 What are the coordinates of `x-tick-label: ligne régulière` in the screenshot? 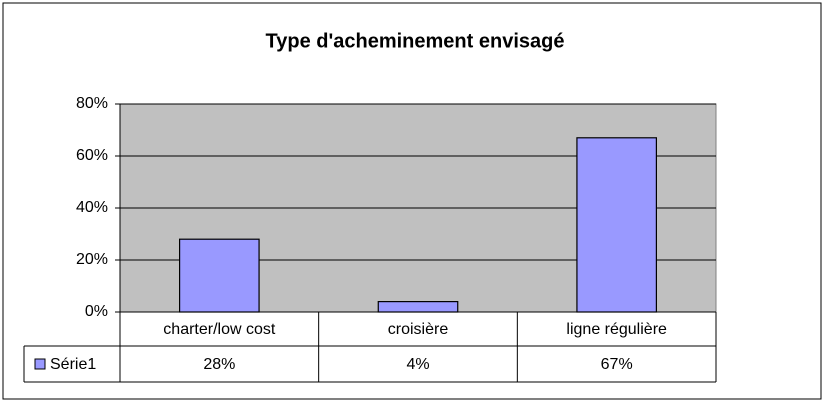 It's located at (616, 329).